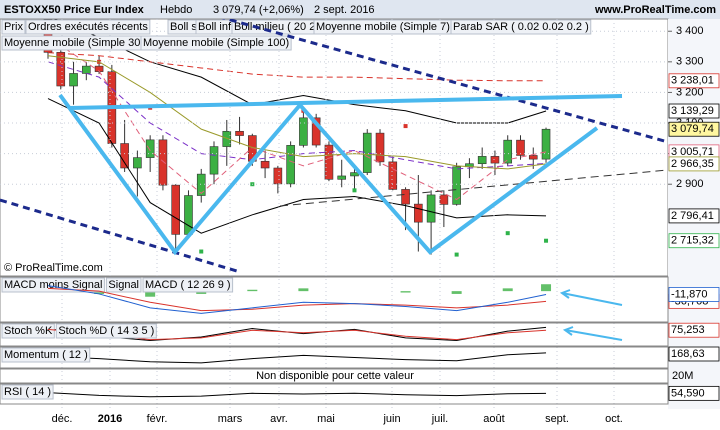 The height and width of the screenshot is (430, 720). Describe the element at coordinates (391, 419) in the screenshot. I see `x-tick-label: juin` at that location.